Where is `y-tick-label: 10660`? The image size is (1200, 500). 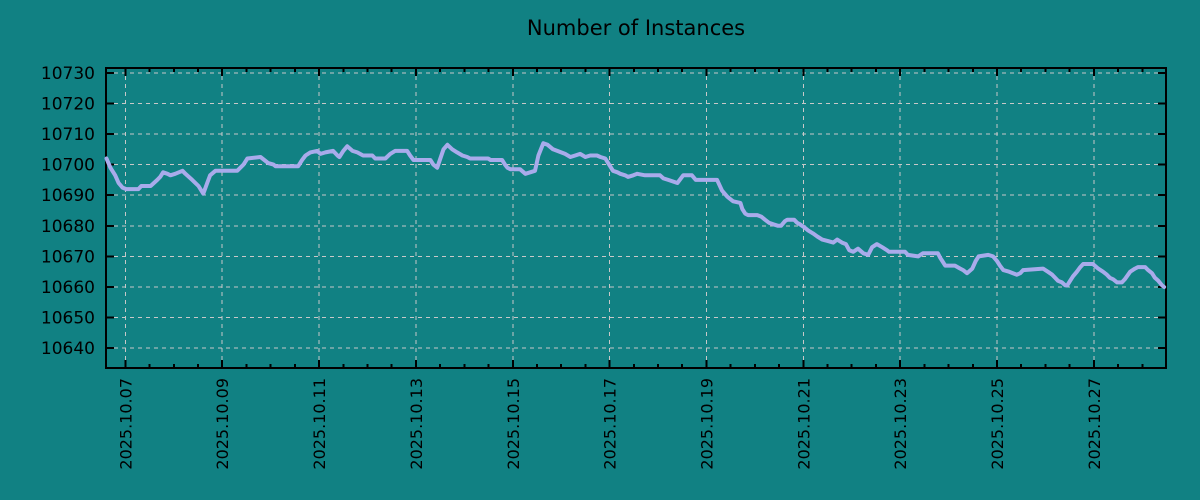
y-tick-label: 10660 is located at coordinates (68, 288).